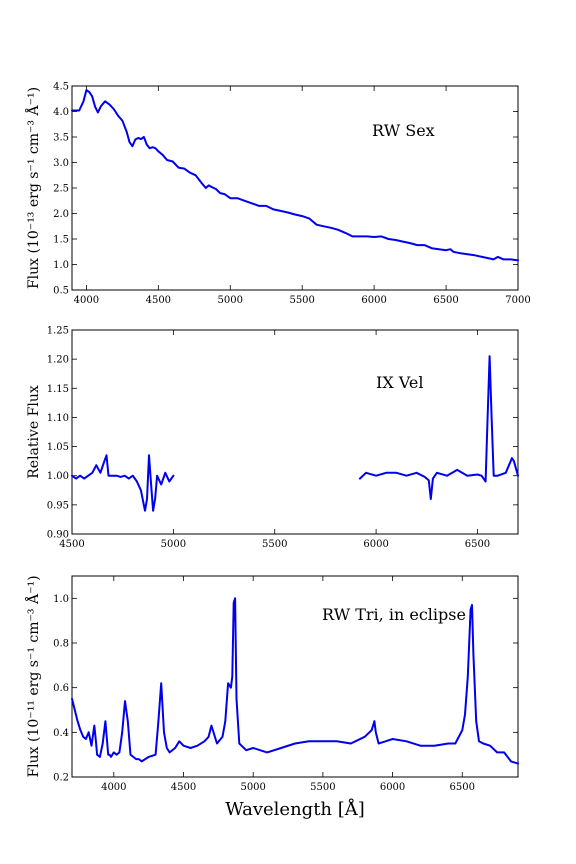  Describe the element at coordinates (58, 476) in the screenshot. I see `y-tick-label: 1.00` at that location.